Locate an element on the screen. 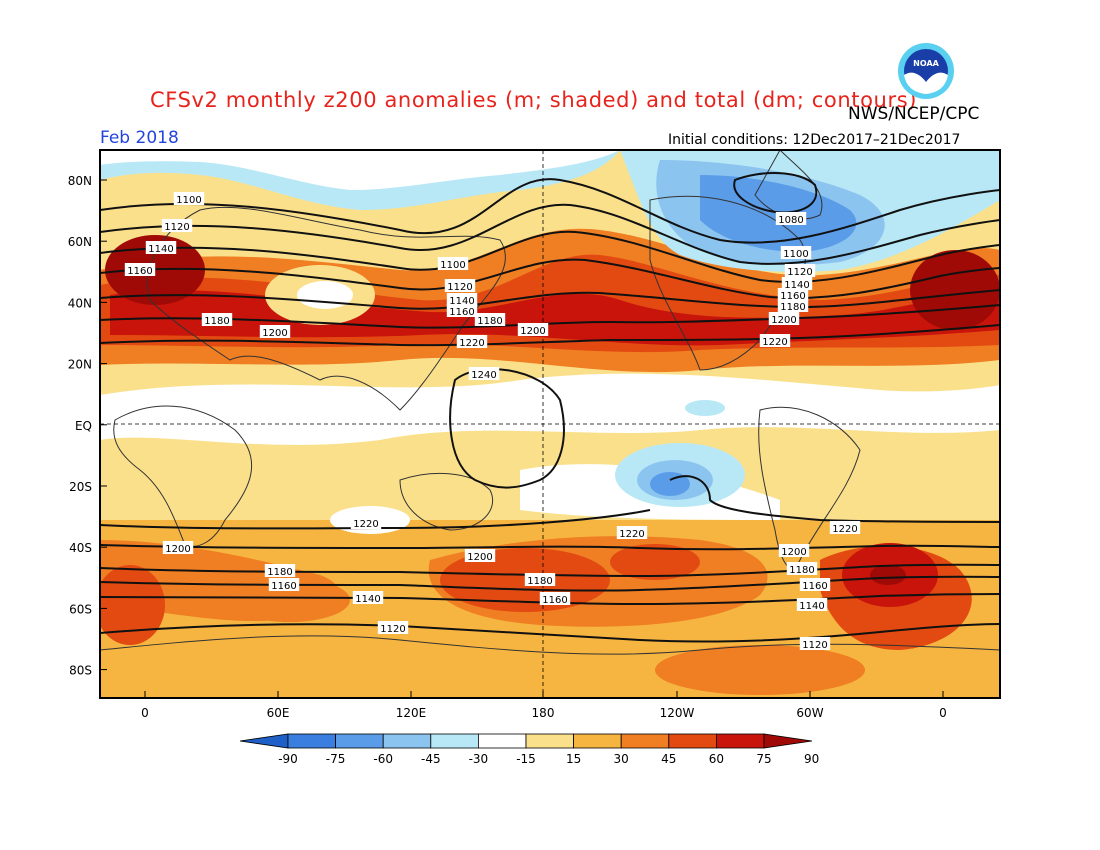  colorbar-tick-label: -75 is located at coordinates (336, 759).